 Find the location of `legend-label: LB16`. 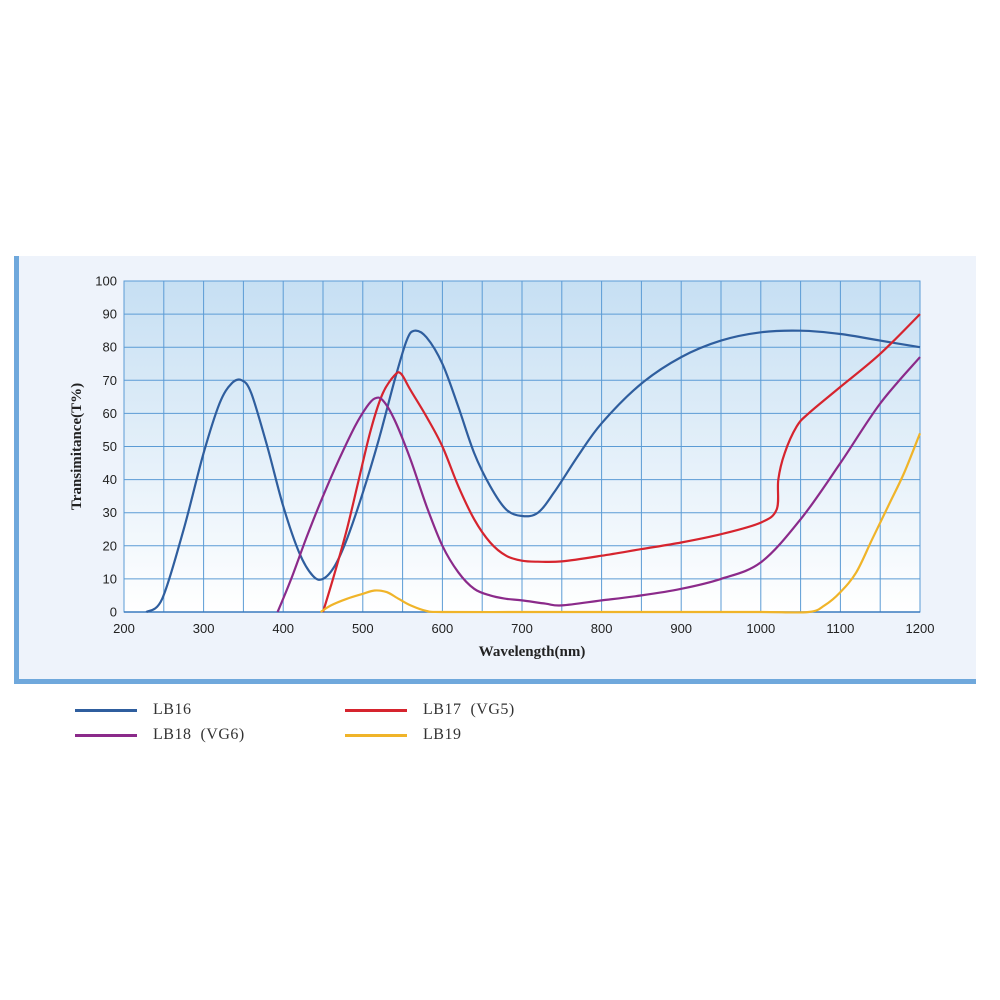

legend-label: LB16 is located at coordinates (172, 709).